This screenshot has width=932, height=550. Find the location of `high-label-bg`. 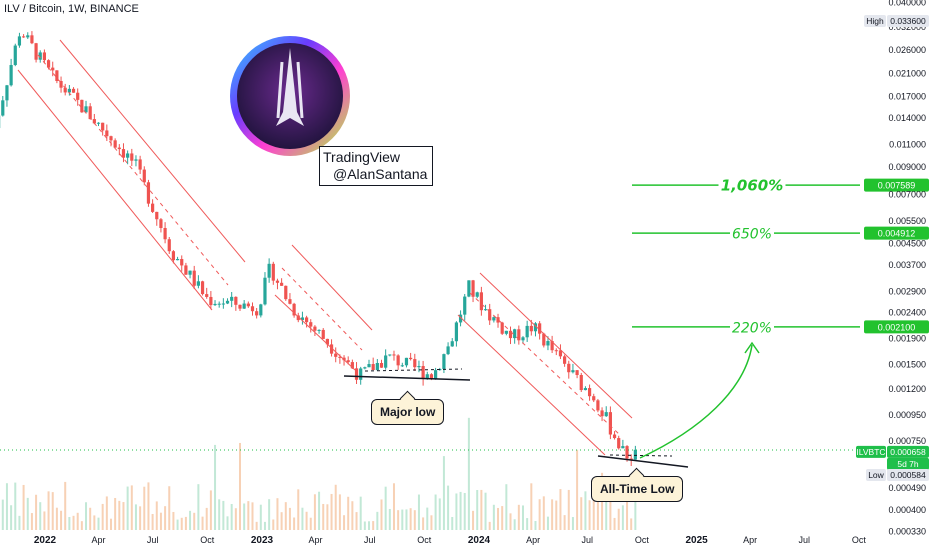

high-label-bg is located at coordinates (875, 21).